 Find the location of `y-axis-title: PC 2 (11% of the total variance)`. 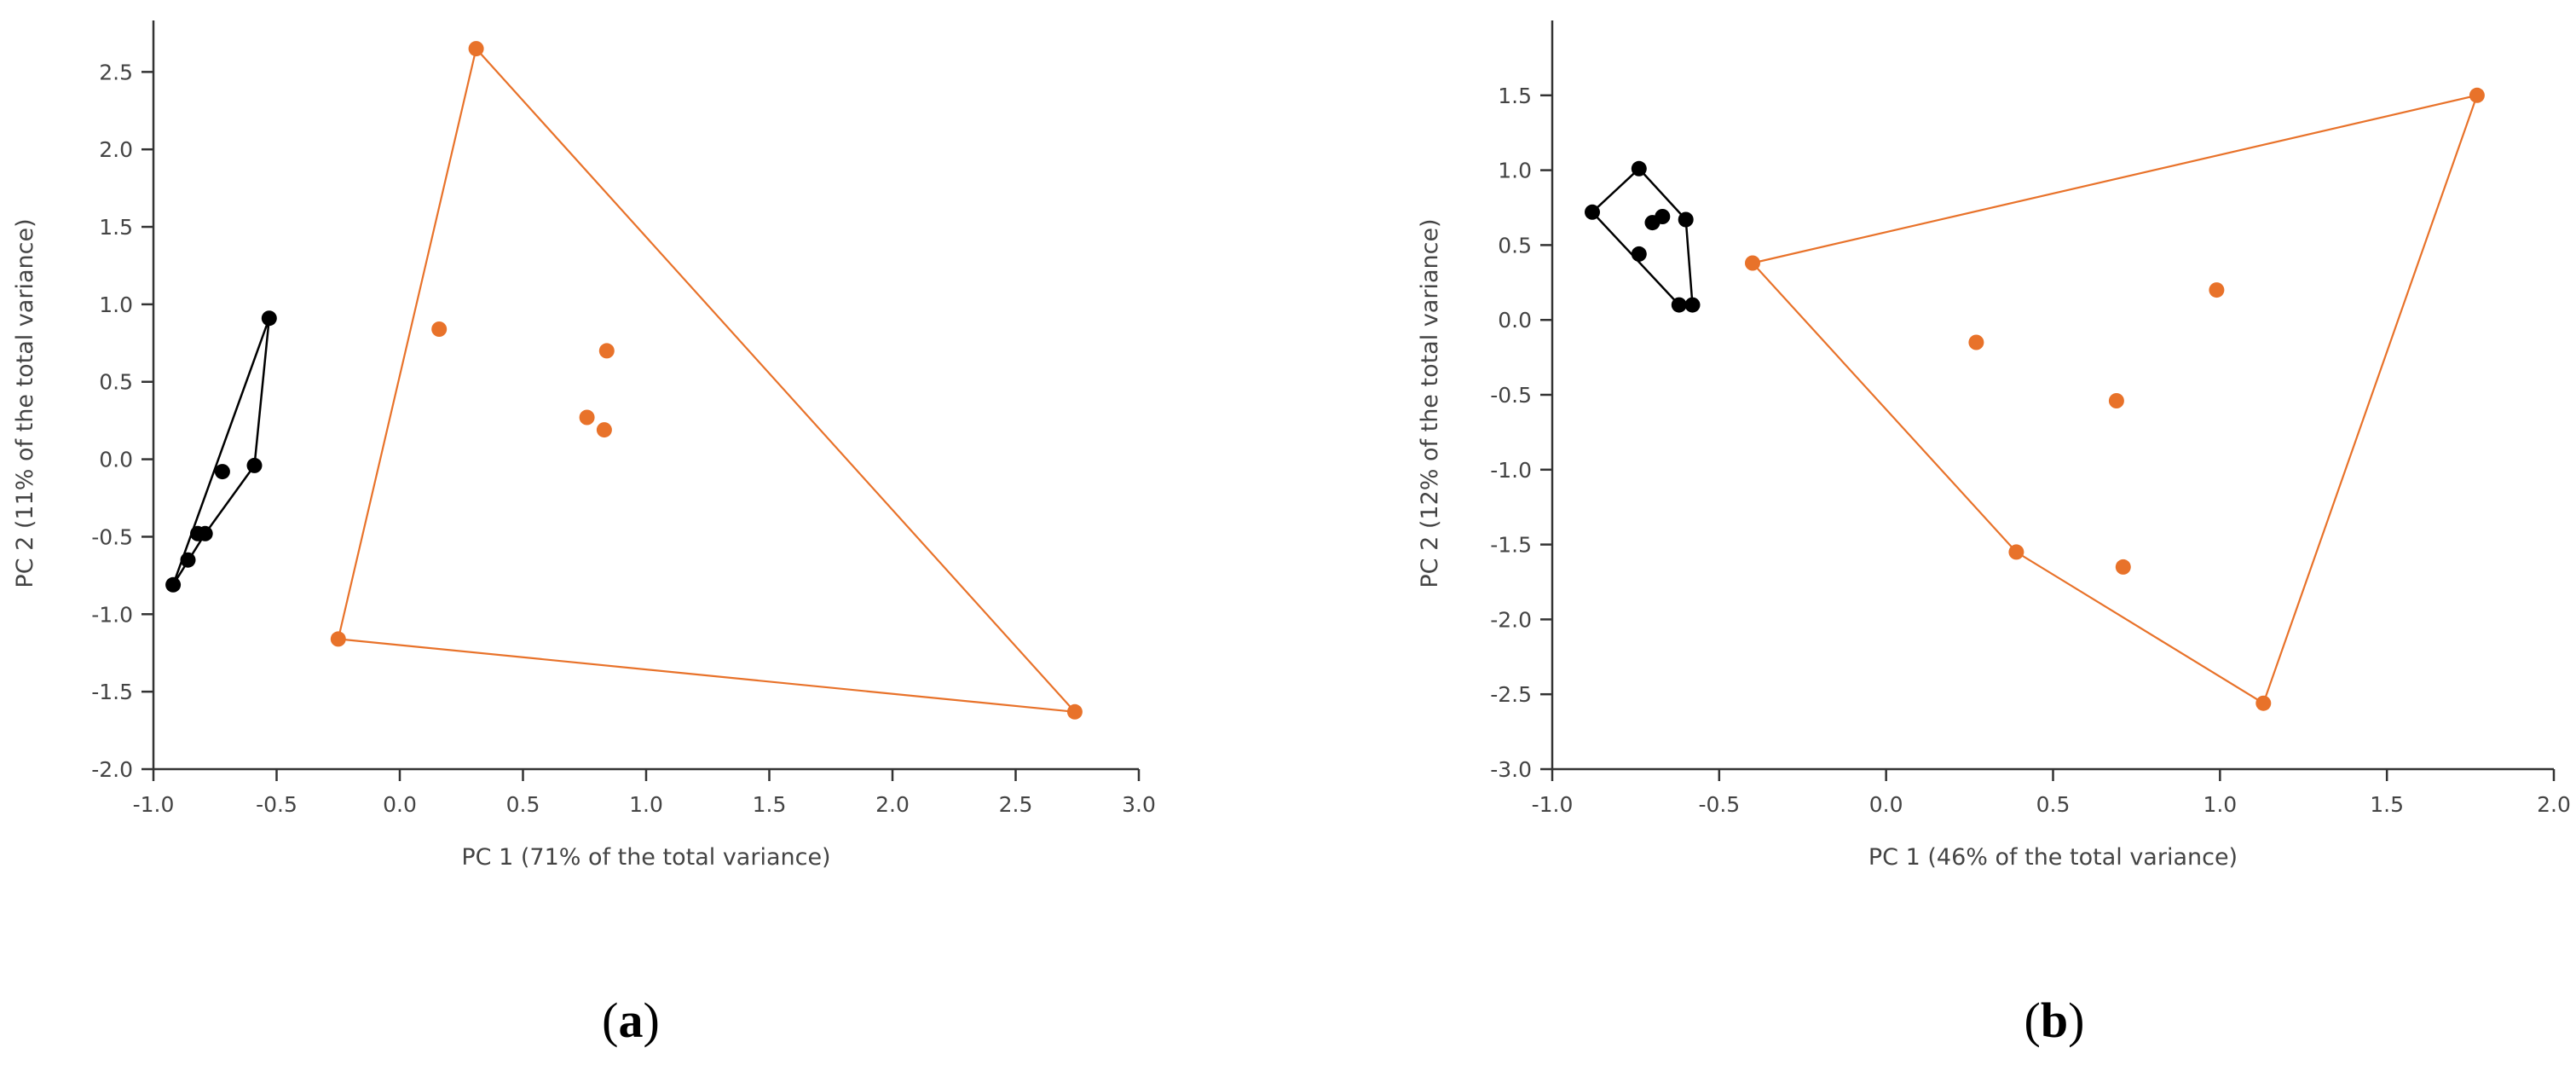

y-axis-title: PC 2 (11% of the total variance) is located at coordinates (25, 403).